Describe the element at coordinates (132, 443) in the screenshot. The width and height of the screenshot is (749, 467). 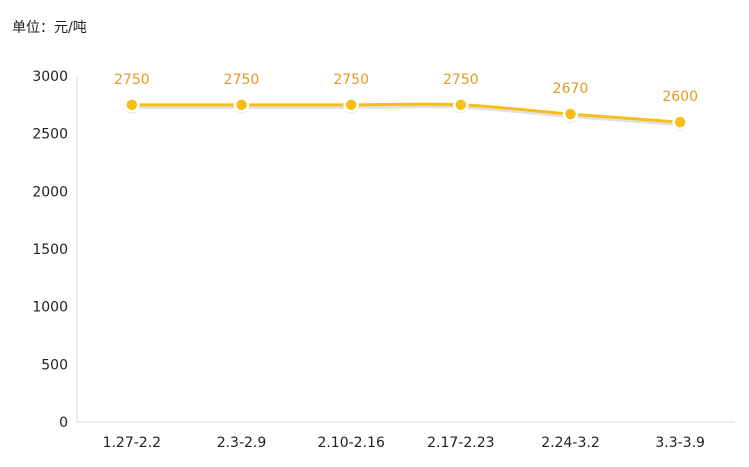
I see `x-tick-label: 1.27-2.2` at that location.